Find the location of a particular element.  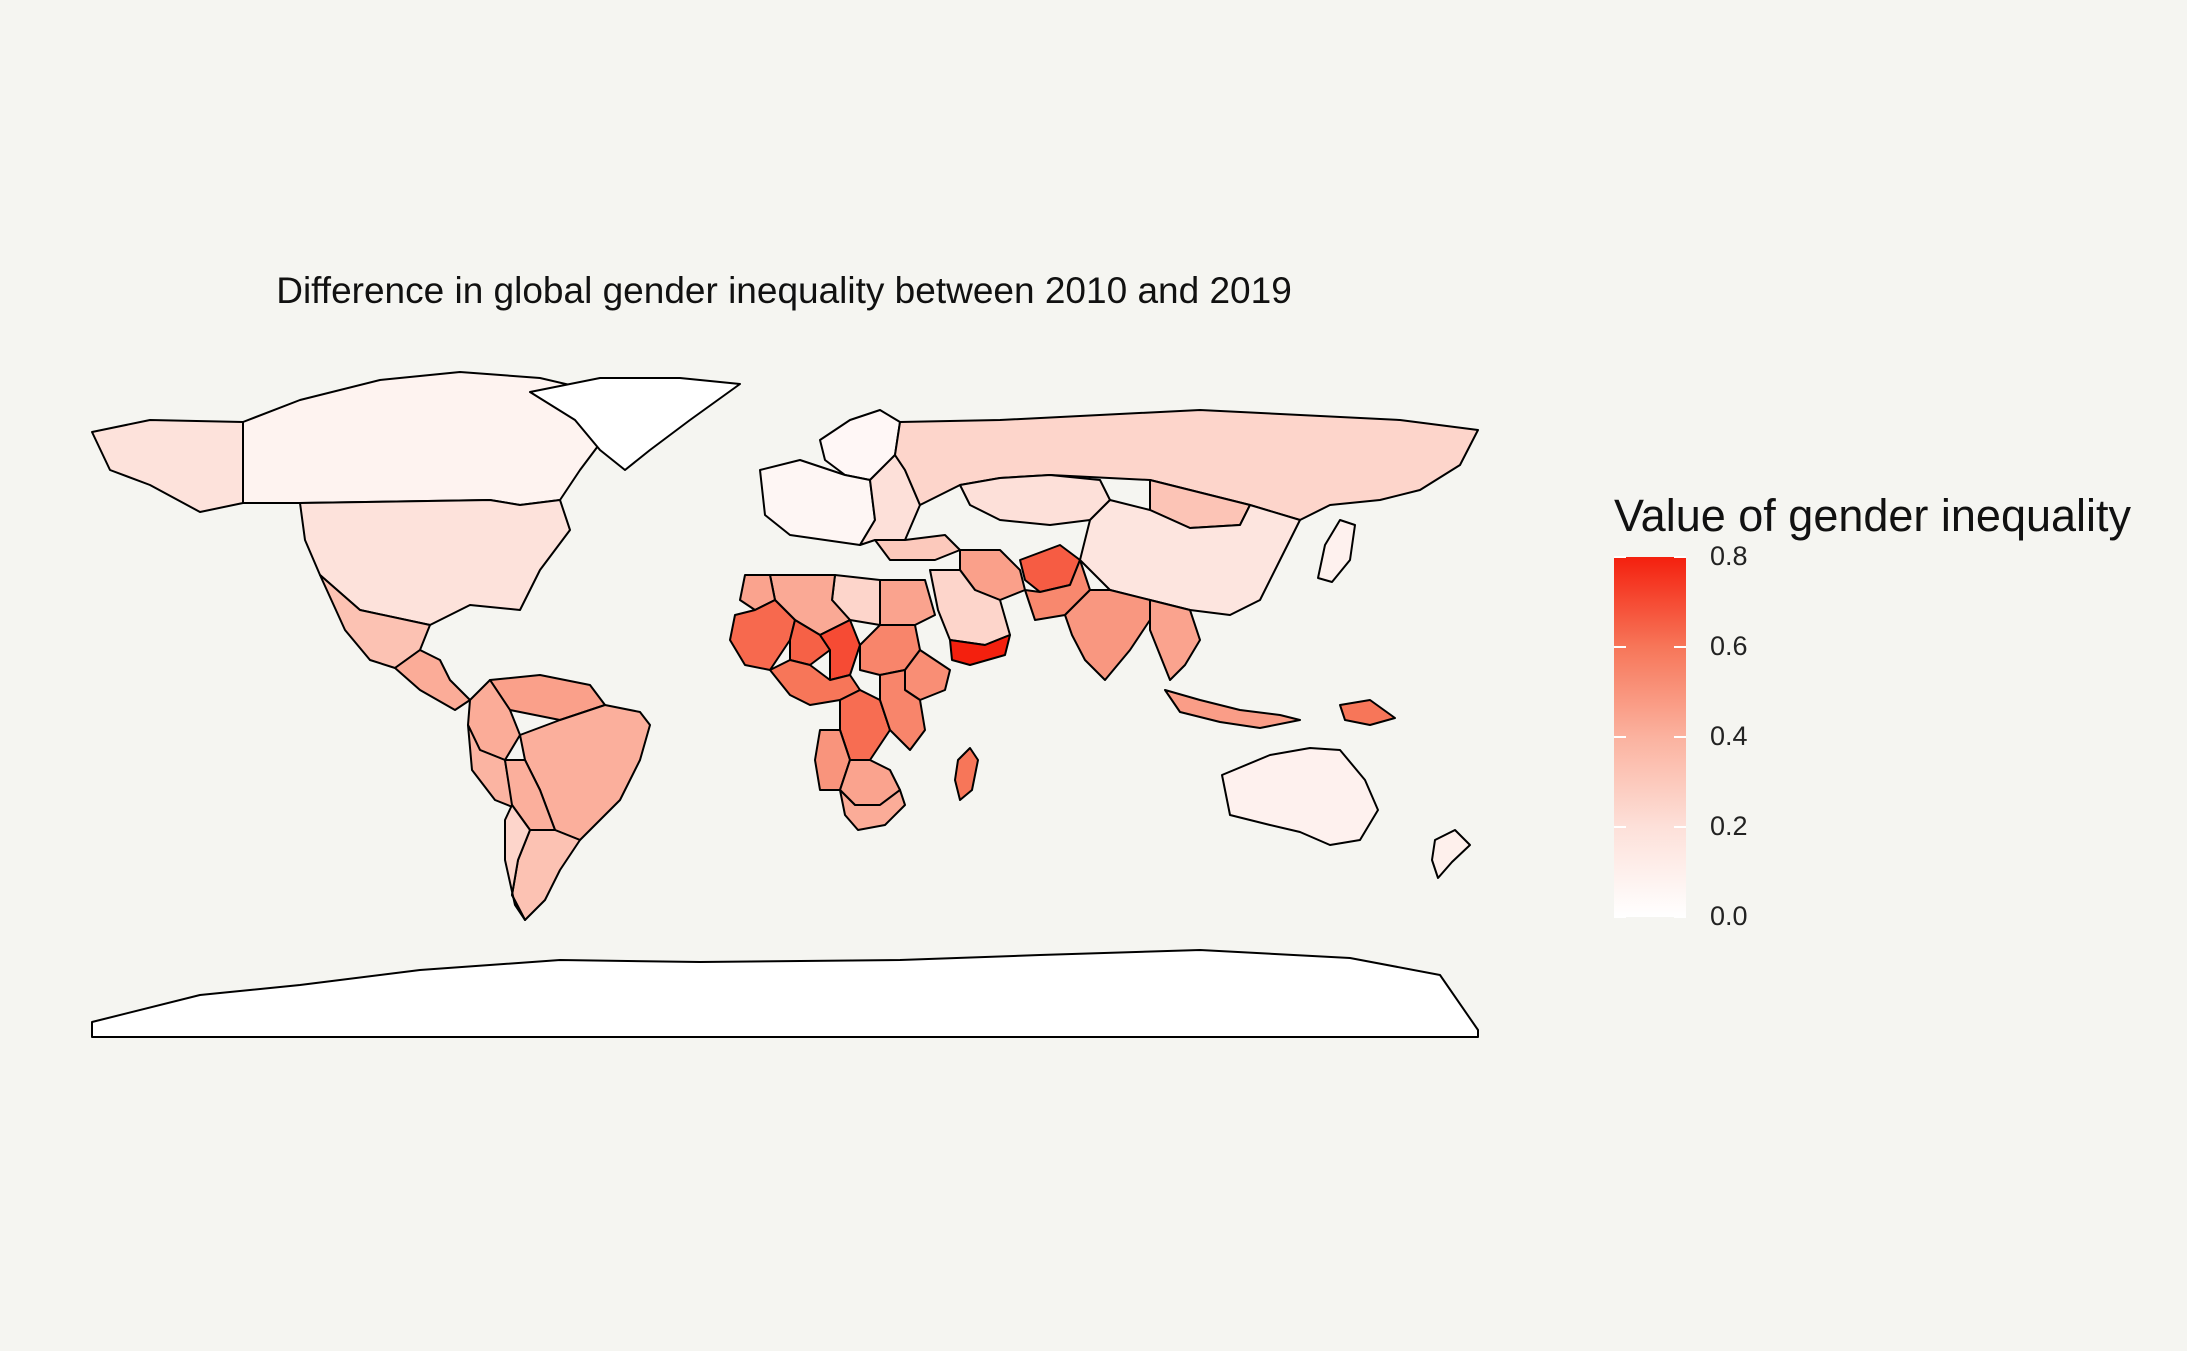

region-kazakhstan is located at coordinates (1035, 500).